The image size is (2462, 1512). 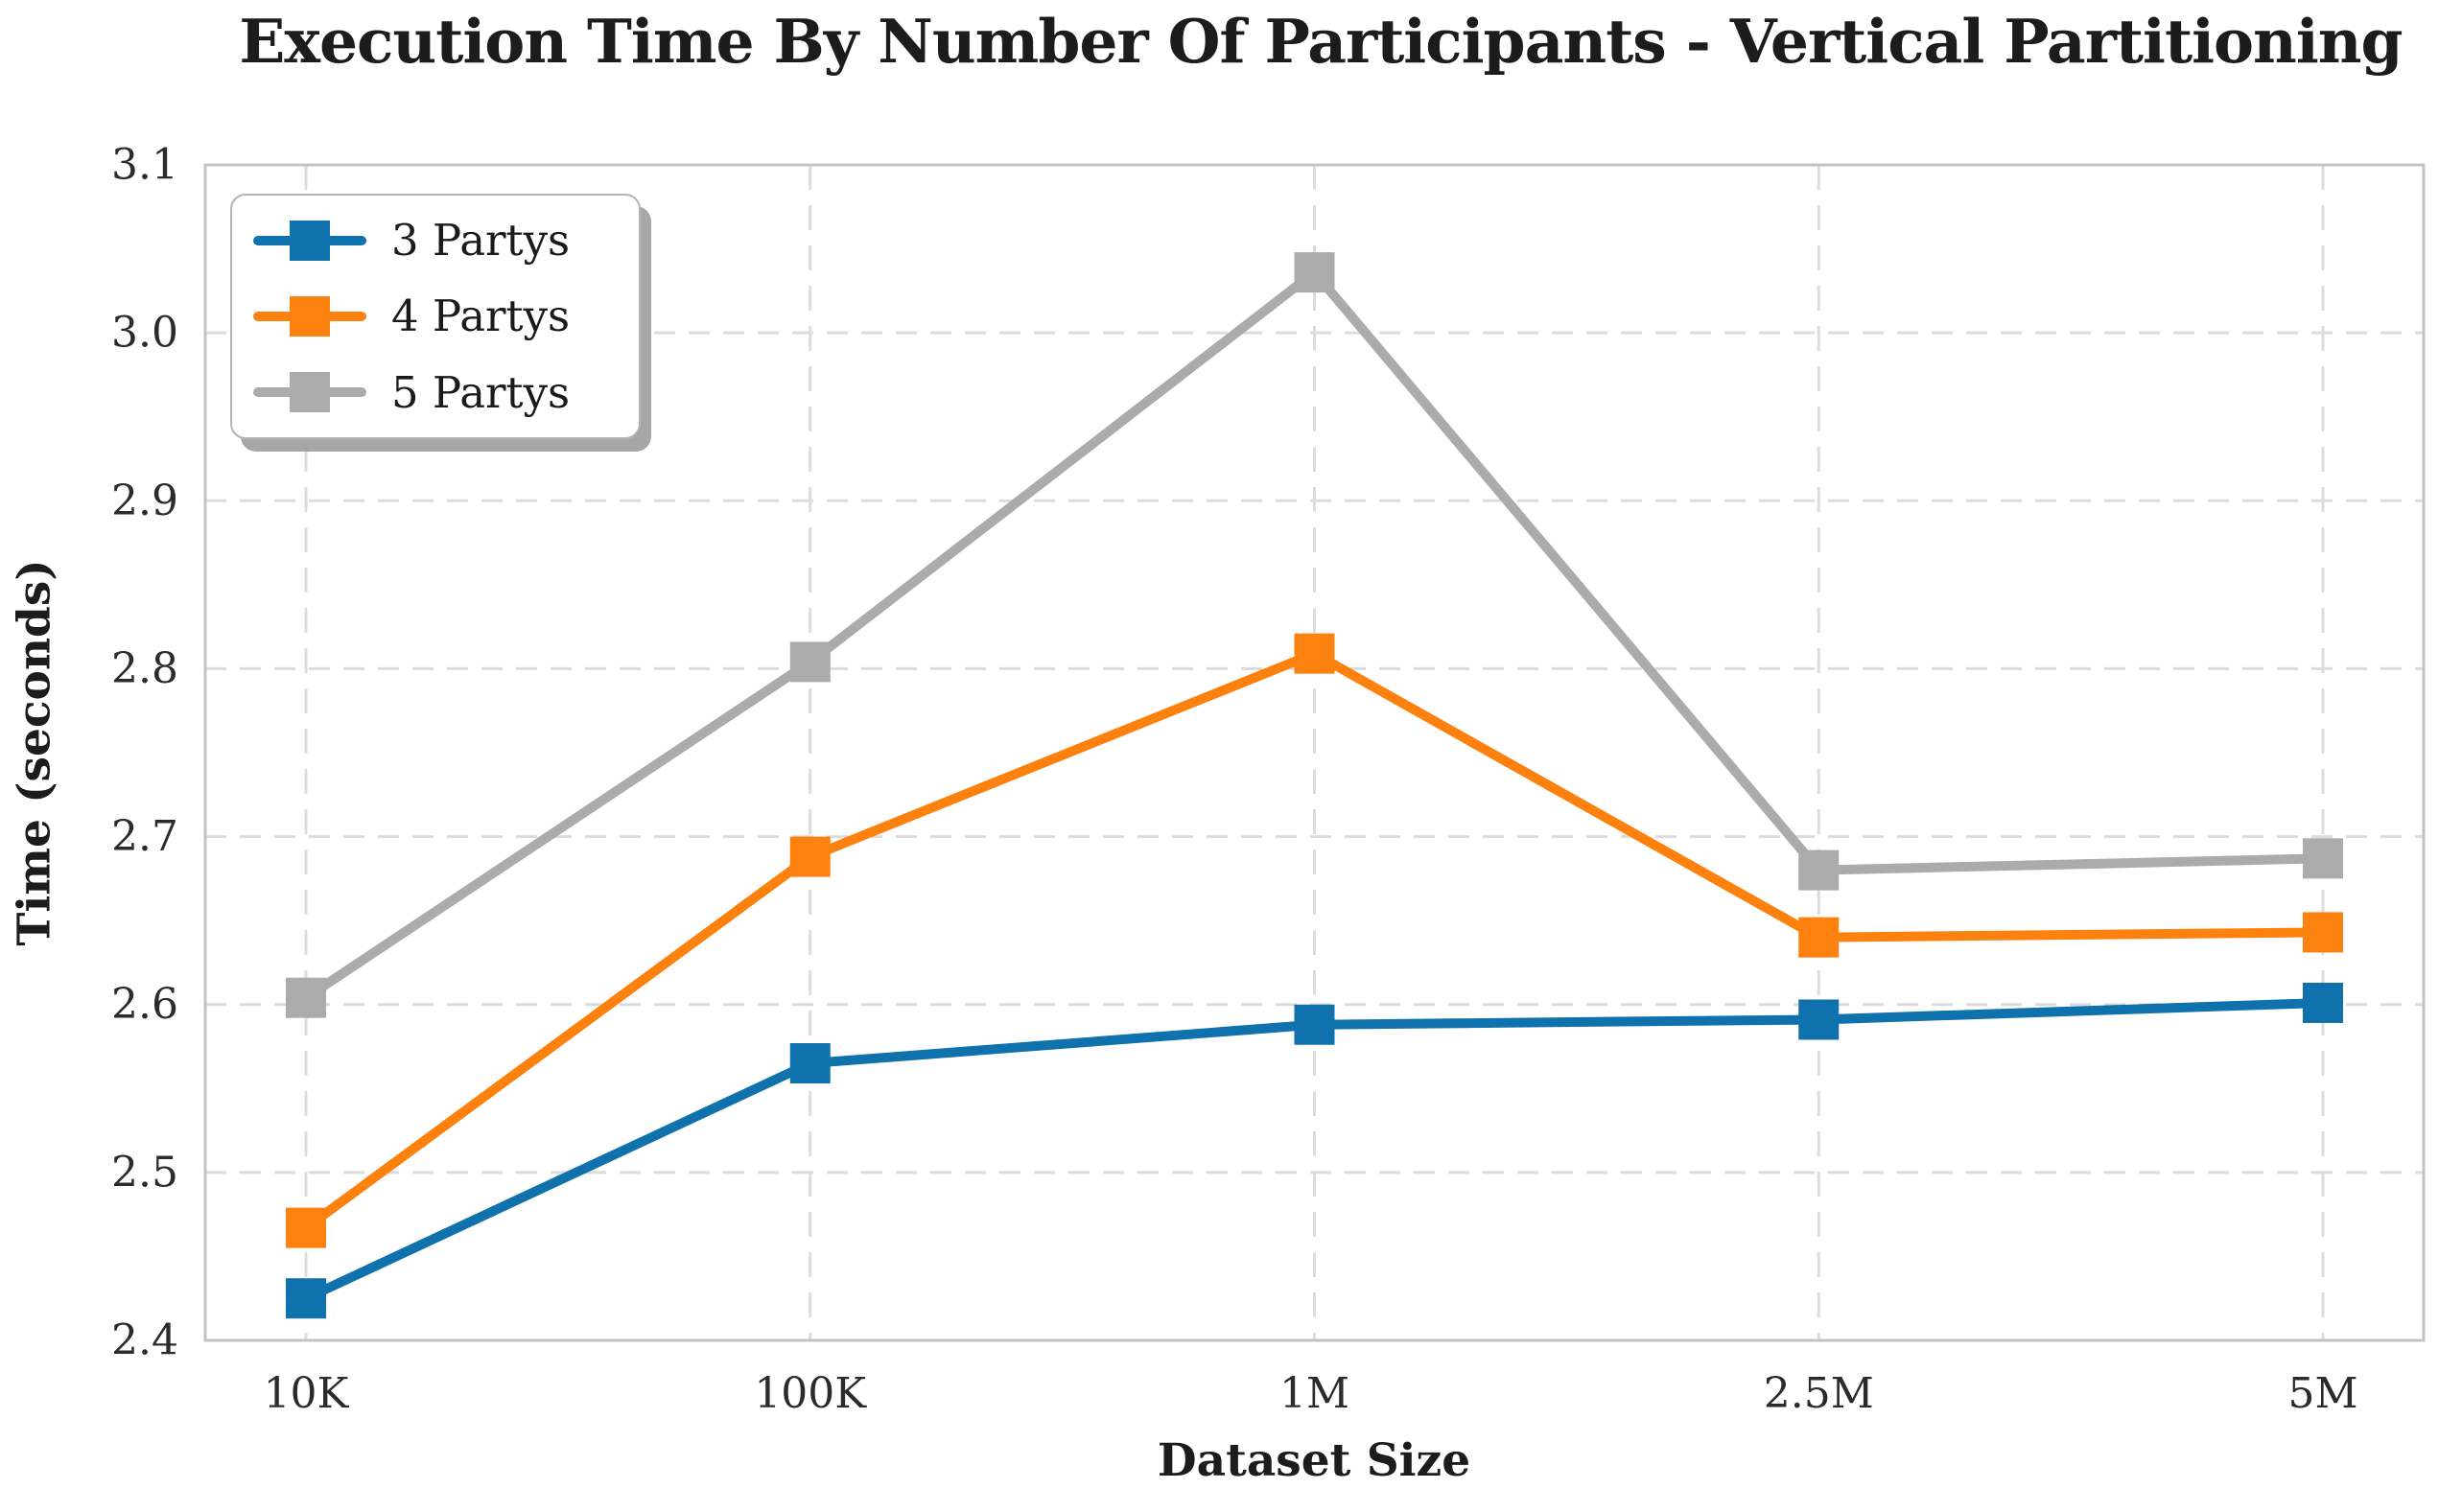 I want to click on x-tick-label: 100K, so click(x=810, y=1393).